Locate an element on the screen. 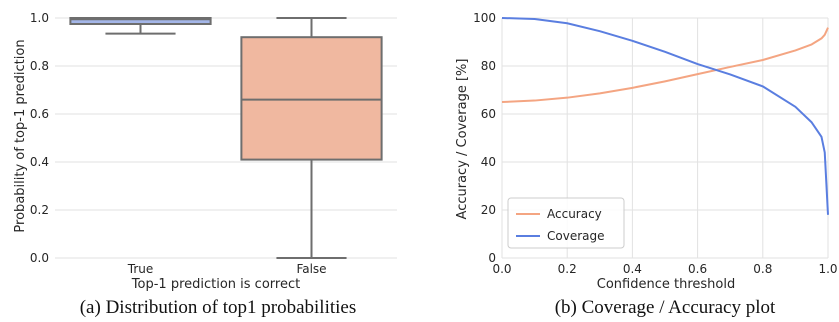 This screenshot has width=839, height=322. line-y-tick-label: 0 is located at coordinates (492, 258).